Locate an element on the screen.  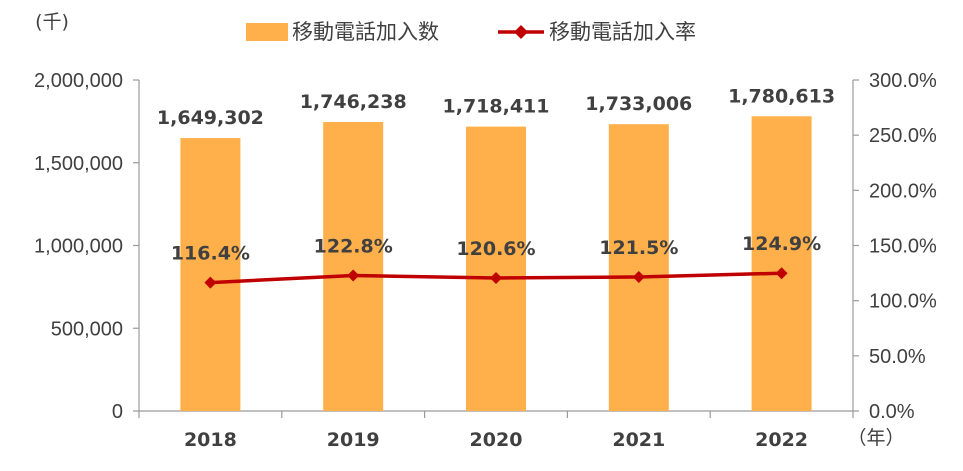
right-axis-ticks: 0.0% 50.0% 100.0% 150.0% 200.0% 250.0% 300.0% is located at coordinates (895, 246).